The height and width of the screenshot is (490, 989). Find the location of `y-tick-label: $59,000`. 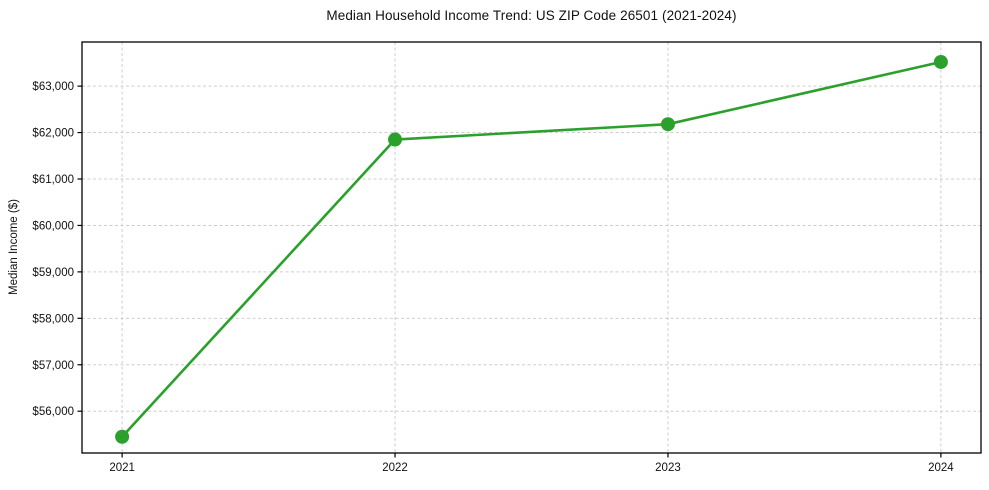

y-tick-label: $59,000 is located at coordinates (53, 273).